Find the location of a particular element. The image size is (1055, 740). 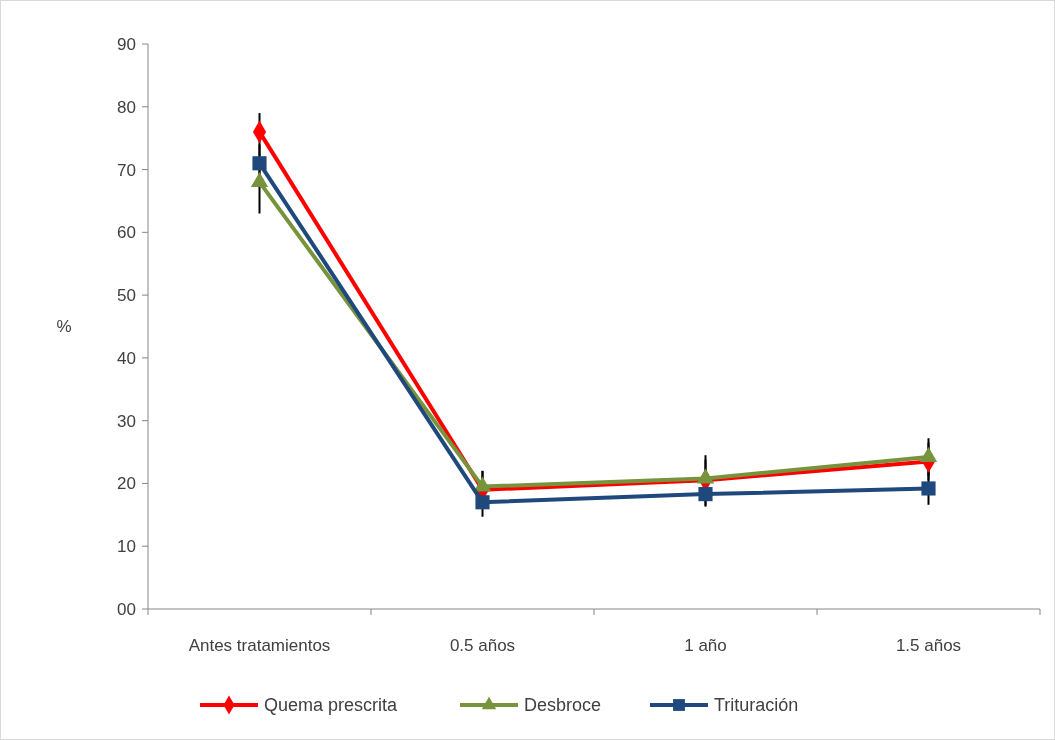

y-tick-label: 60 is located at coordinates (126, 233).